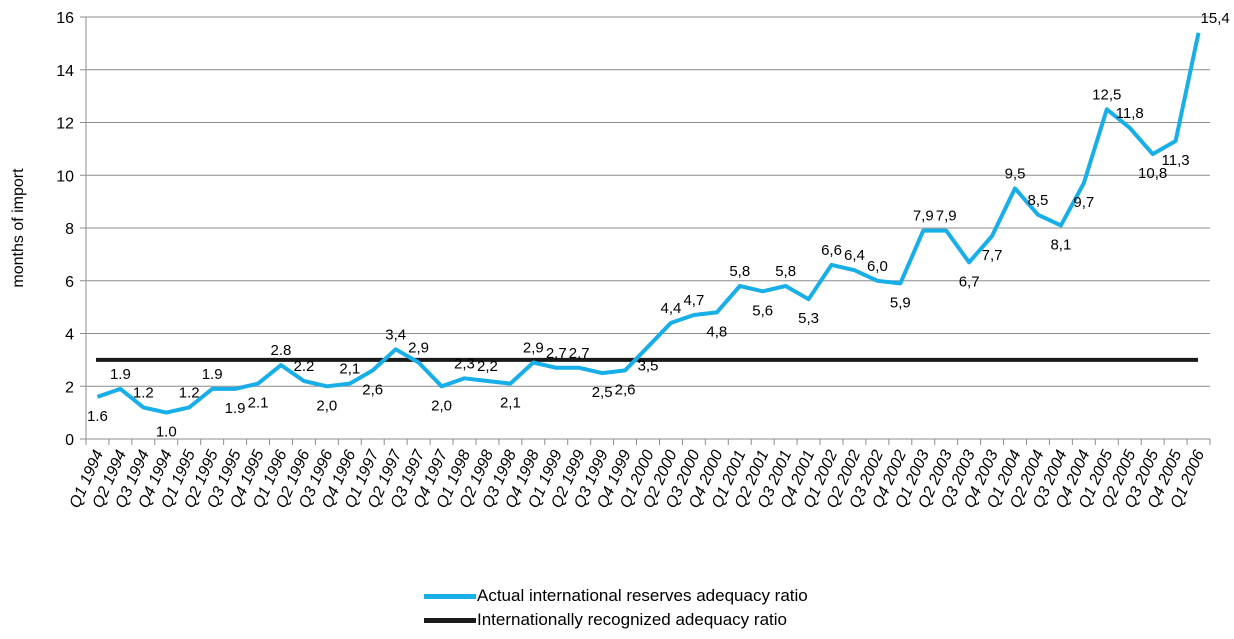  What do you see at coordinates (166, 432) in the screenshot?
I see `data-label: 1.0` at bounding box center [166, 432].